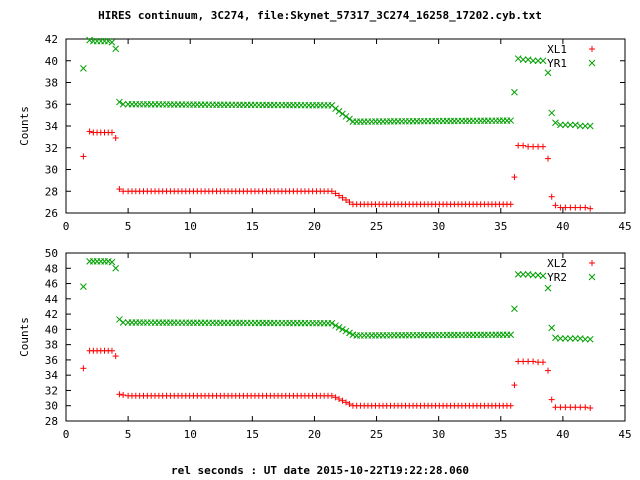 This screenshot has width=640, height=480. I want to click on series-YR2, so click(337, 300).